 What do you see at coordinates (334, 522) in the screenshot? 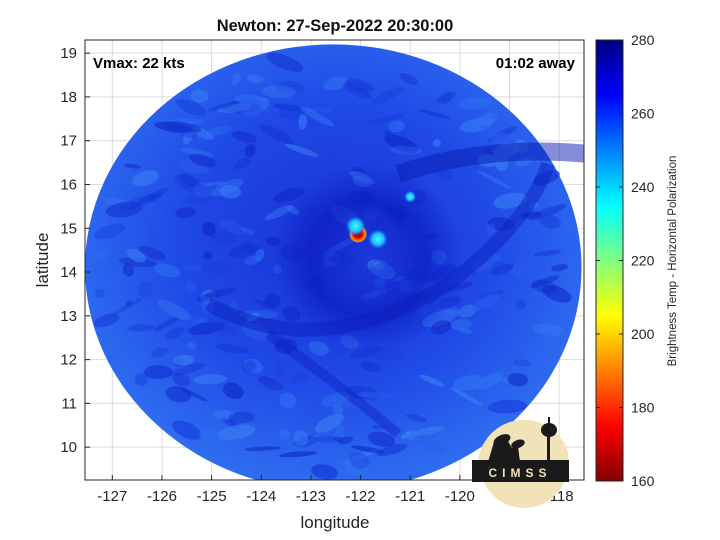
I see `x-axis-label: longitude` at bounding box center [334, 522].